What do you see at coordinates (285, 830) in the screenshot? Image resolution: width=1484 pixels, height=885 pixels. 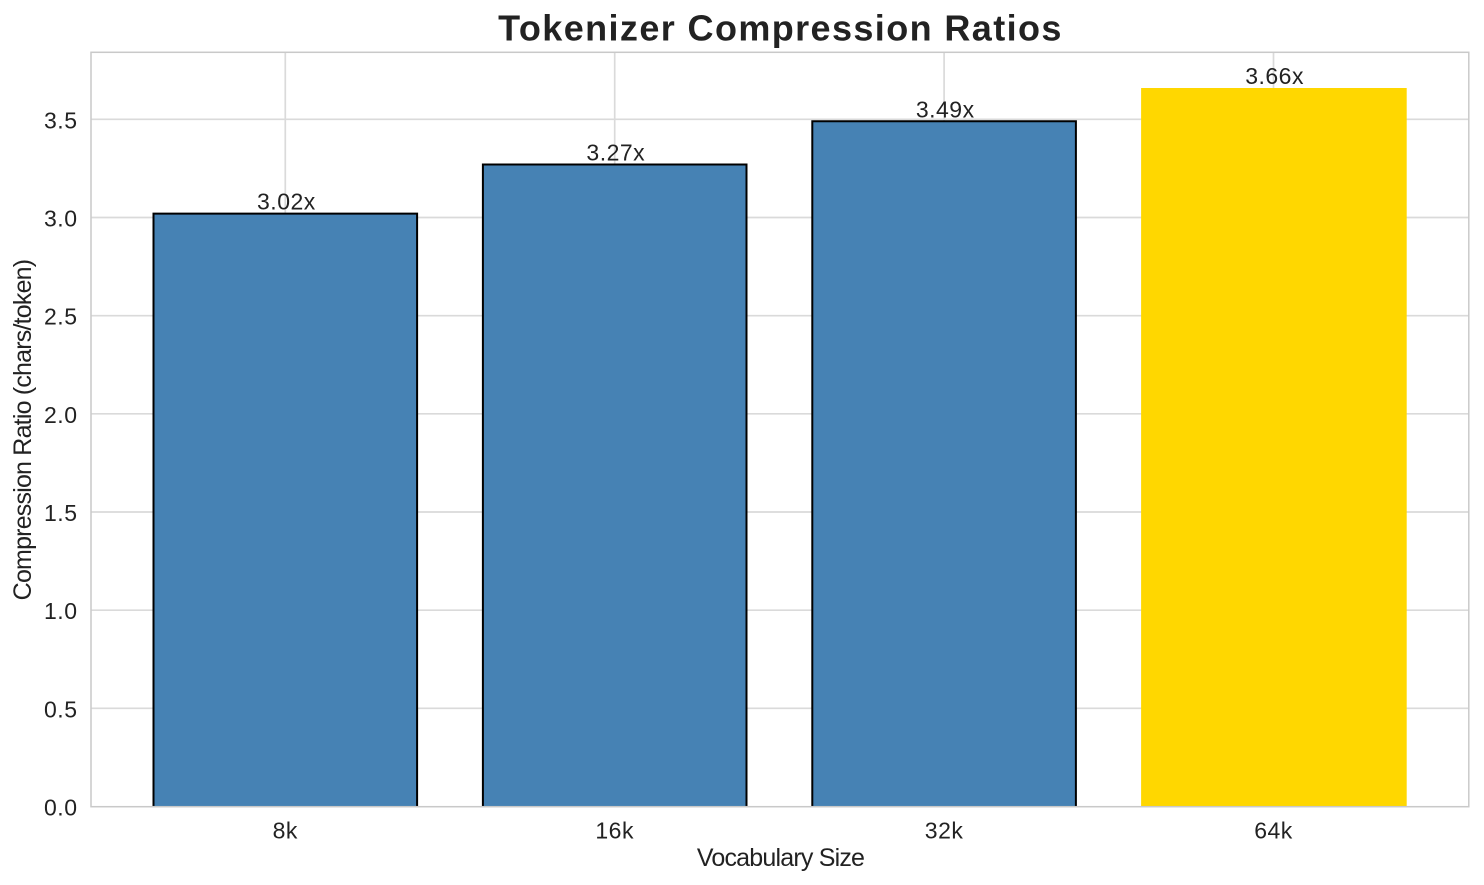 I see `svg-text: 8k` at bounding box center [285, 830].